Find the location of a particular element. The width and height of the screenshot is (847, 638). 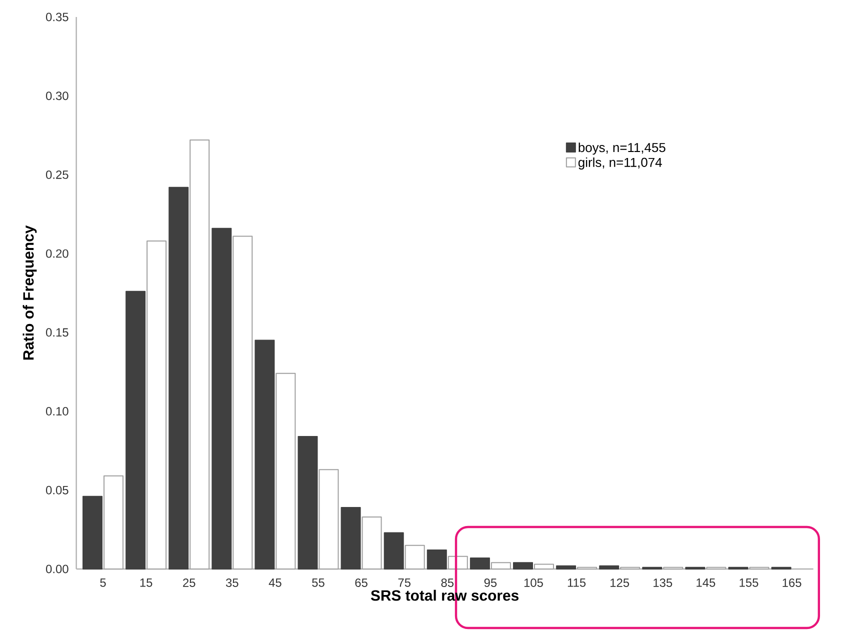

legend-label: boys, n=11,455 is located at coordinates (622, 148).